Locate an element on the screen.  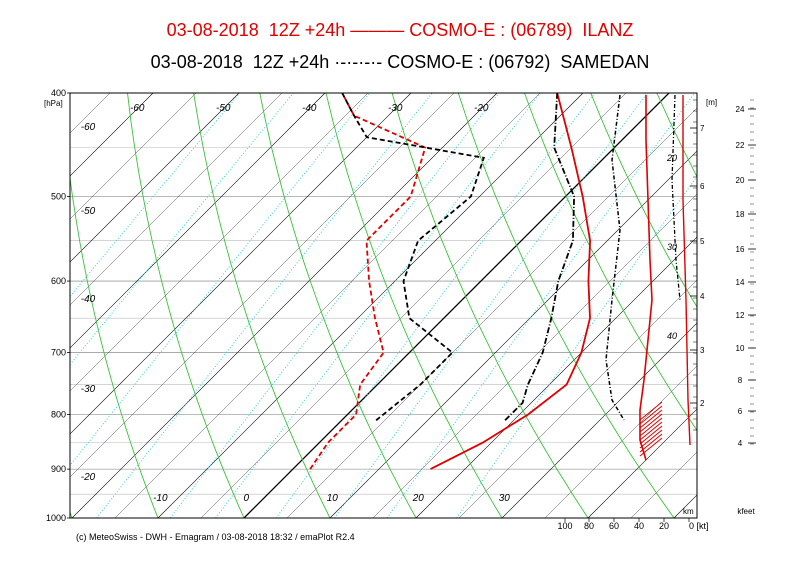
wind-speed-label: 40 is located at coordinates (639, 526).